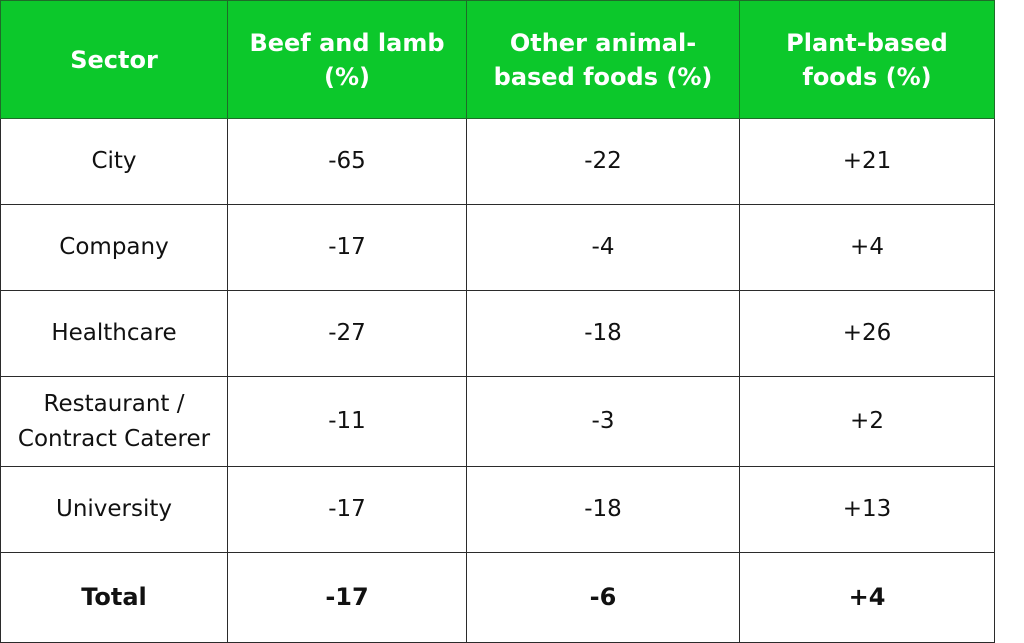  I want to click on plant-based-cell: +2, so click(867, 421).